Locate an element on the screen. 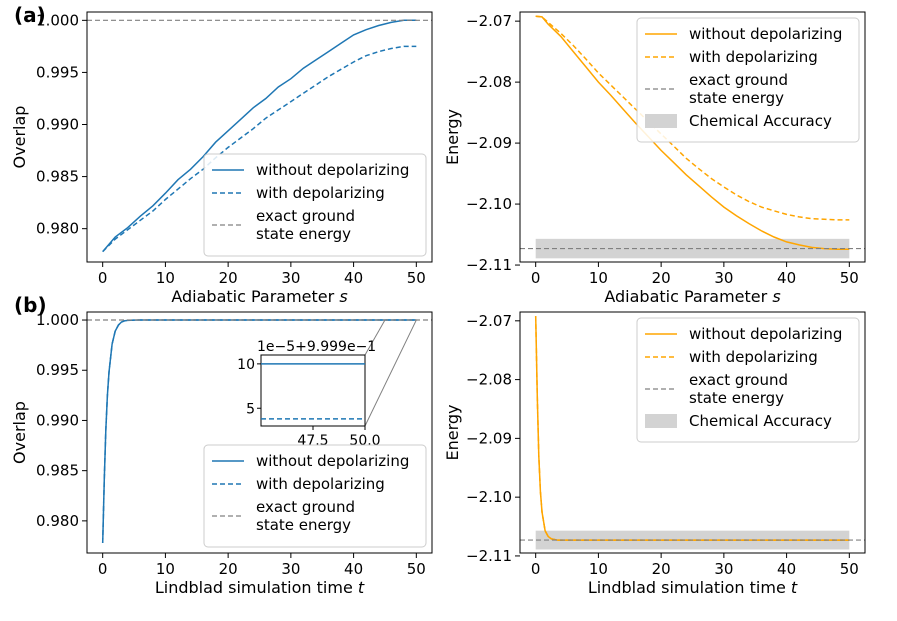 Image resolution: width=897 pixels, height=621 pixels. panel-label-b: (b) is located at coordinates (30, 305).